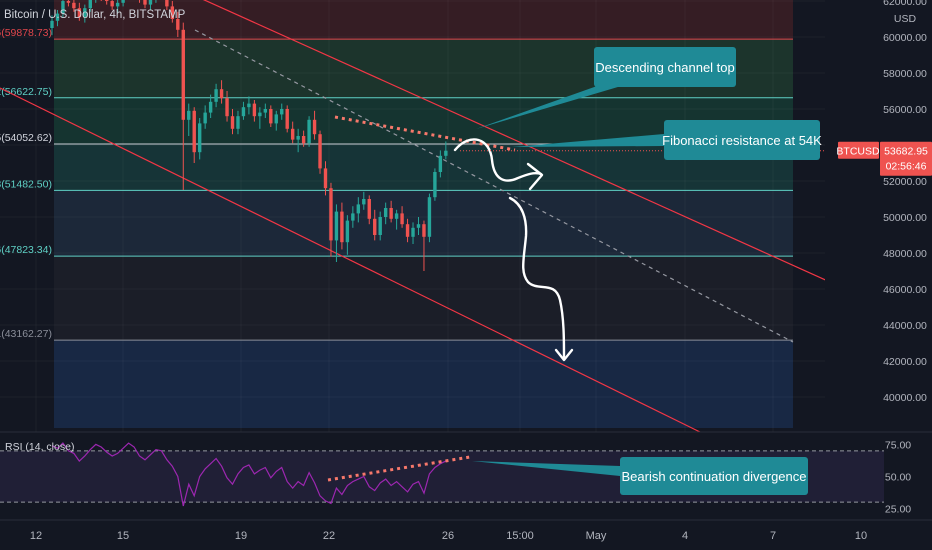 This screenshot has width=932, height=550. What do you see at coordinates (520, 536) in the screenshot?
I see `time-label: 15:00` at bounding box center [520, 536].